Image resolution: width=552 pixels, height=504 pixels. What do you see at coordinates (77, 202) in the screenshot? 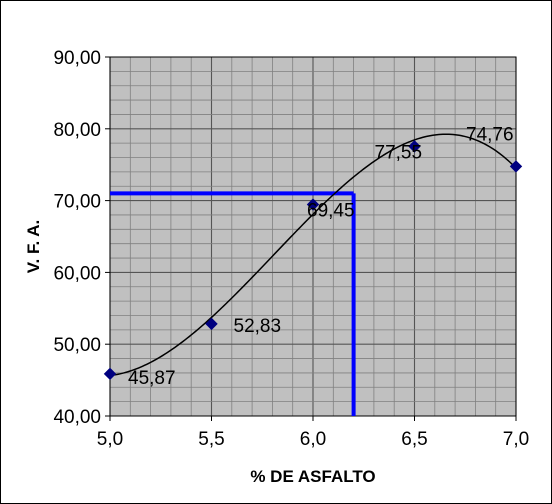
I see `y-tick-label: 70,00` at bounding box center [77, 202].